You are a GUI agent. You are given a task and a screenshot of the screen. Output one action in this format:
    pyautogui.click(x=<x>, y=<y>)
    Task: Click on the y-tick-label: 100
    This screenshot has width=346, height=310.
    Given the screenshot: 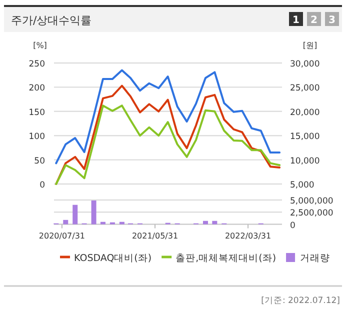 What is the action you would take?
    pyautogui.click(x=36, y=137)
    